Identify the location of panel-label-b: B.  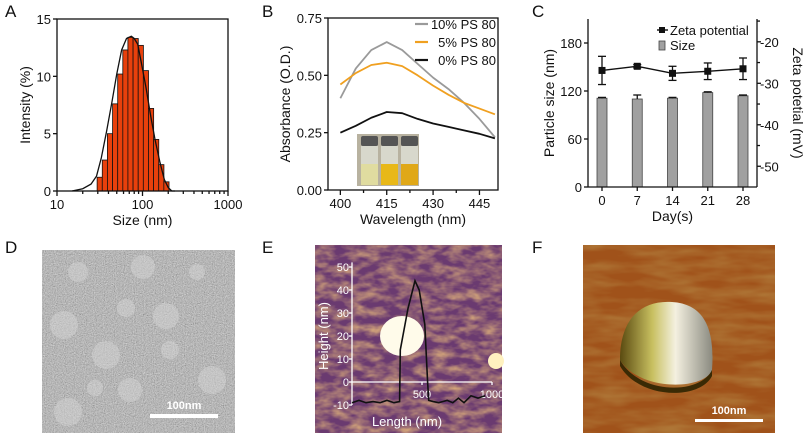
(268, 11).